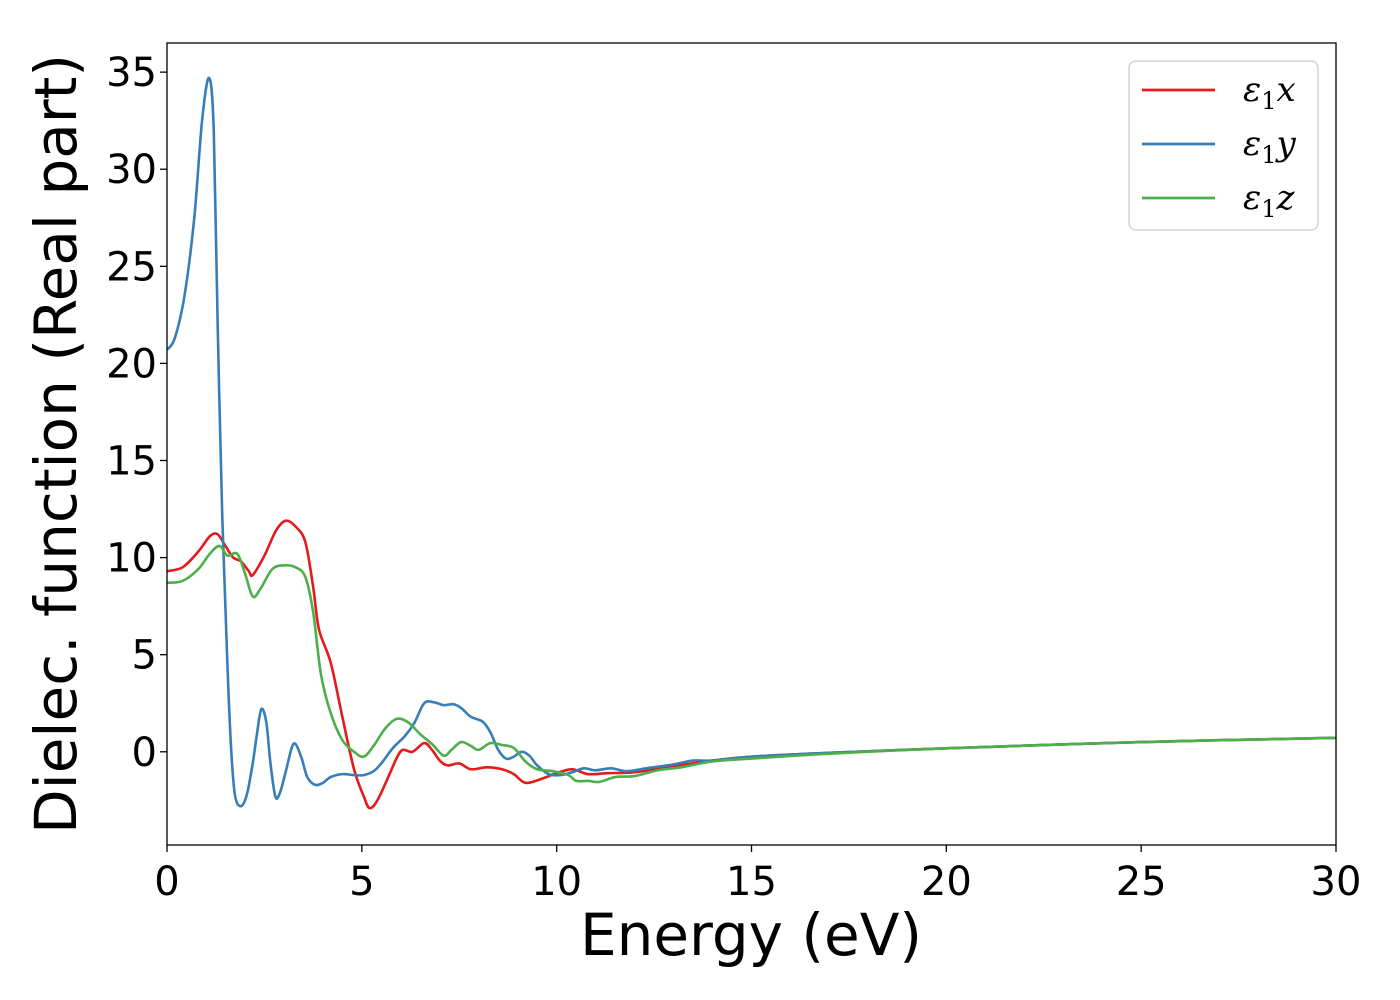  I want to click on y-axis: 0 5 10 15 20 25 30 35, so click(136, 413).